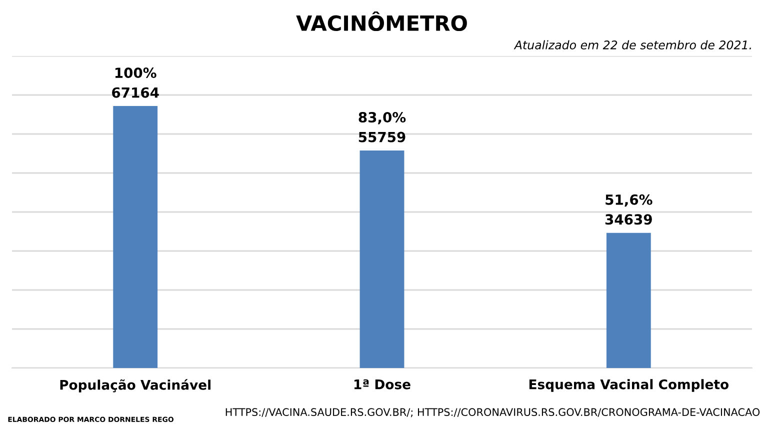 This screenshot has width=764, height=434. I want to click on x-tick-label: 1ª Dose, so click(382, 384).